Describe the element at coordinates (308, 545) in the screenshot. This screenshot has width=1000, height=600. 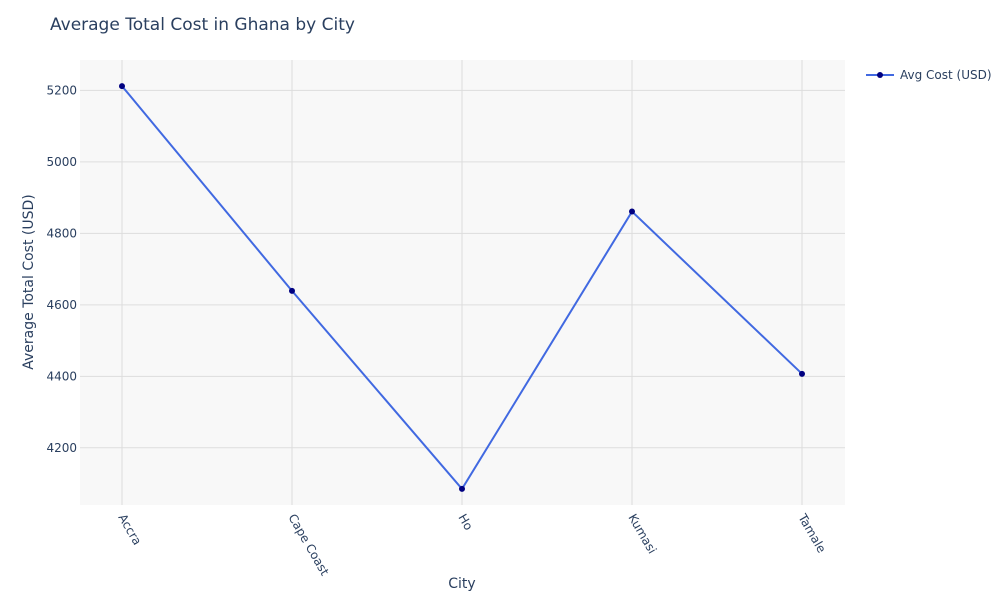
I see `x-tick-label: Cape Coast` at that location.